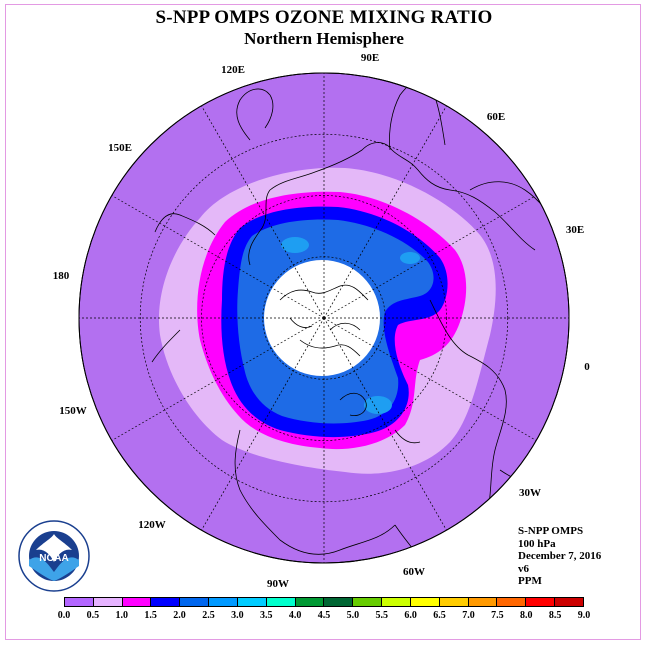  I want to click on colorbar-tick-label: 6.5, so click(439, 615).